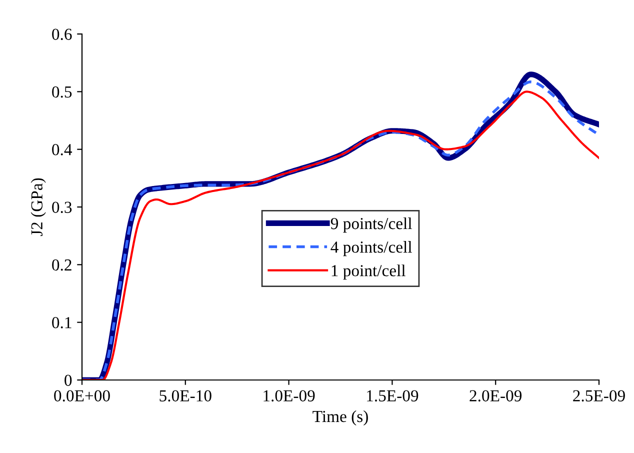 The width and height of the screenshot is (634, 453). I want to click on y-tick-label: 0.2, so click(62, 265).